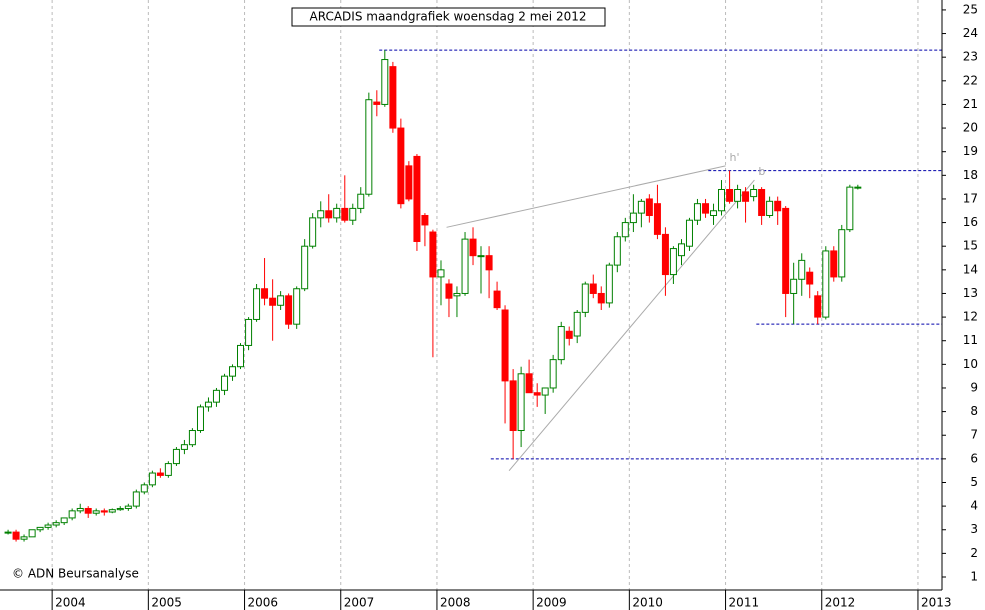 This screenshot has width=985, height=610. Describe the element at coordinates (974, 411) in the screenshot. I see `y-tick-label: 8` at that location.